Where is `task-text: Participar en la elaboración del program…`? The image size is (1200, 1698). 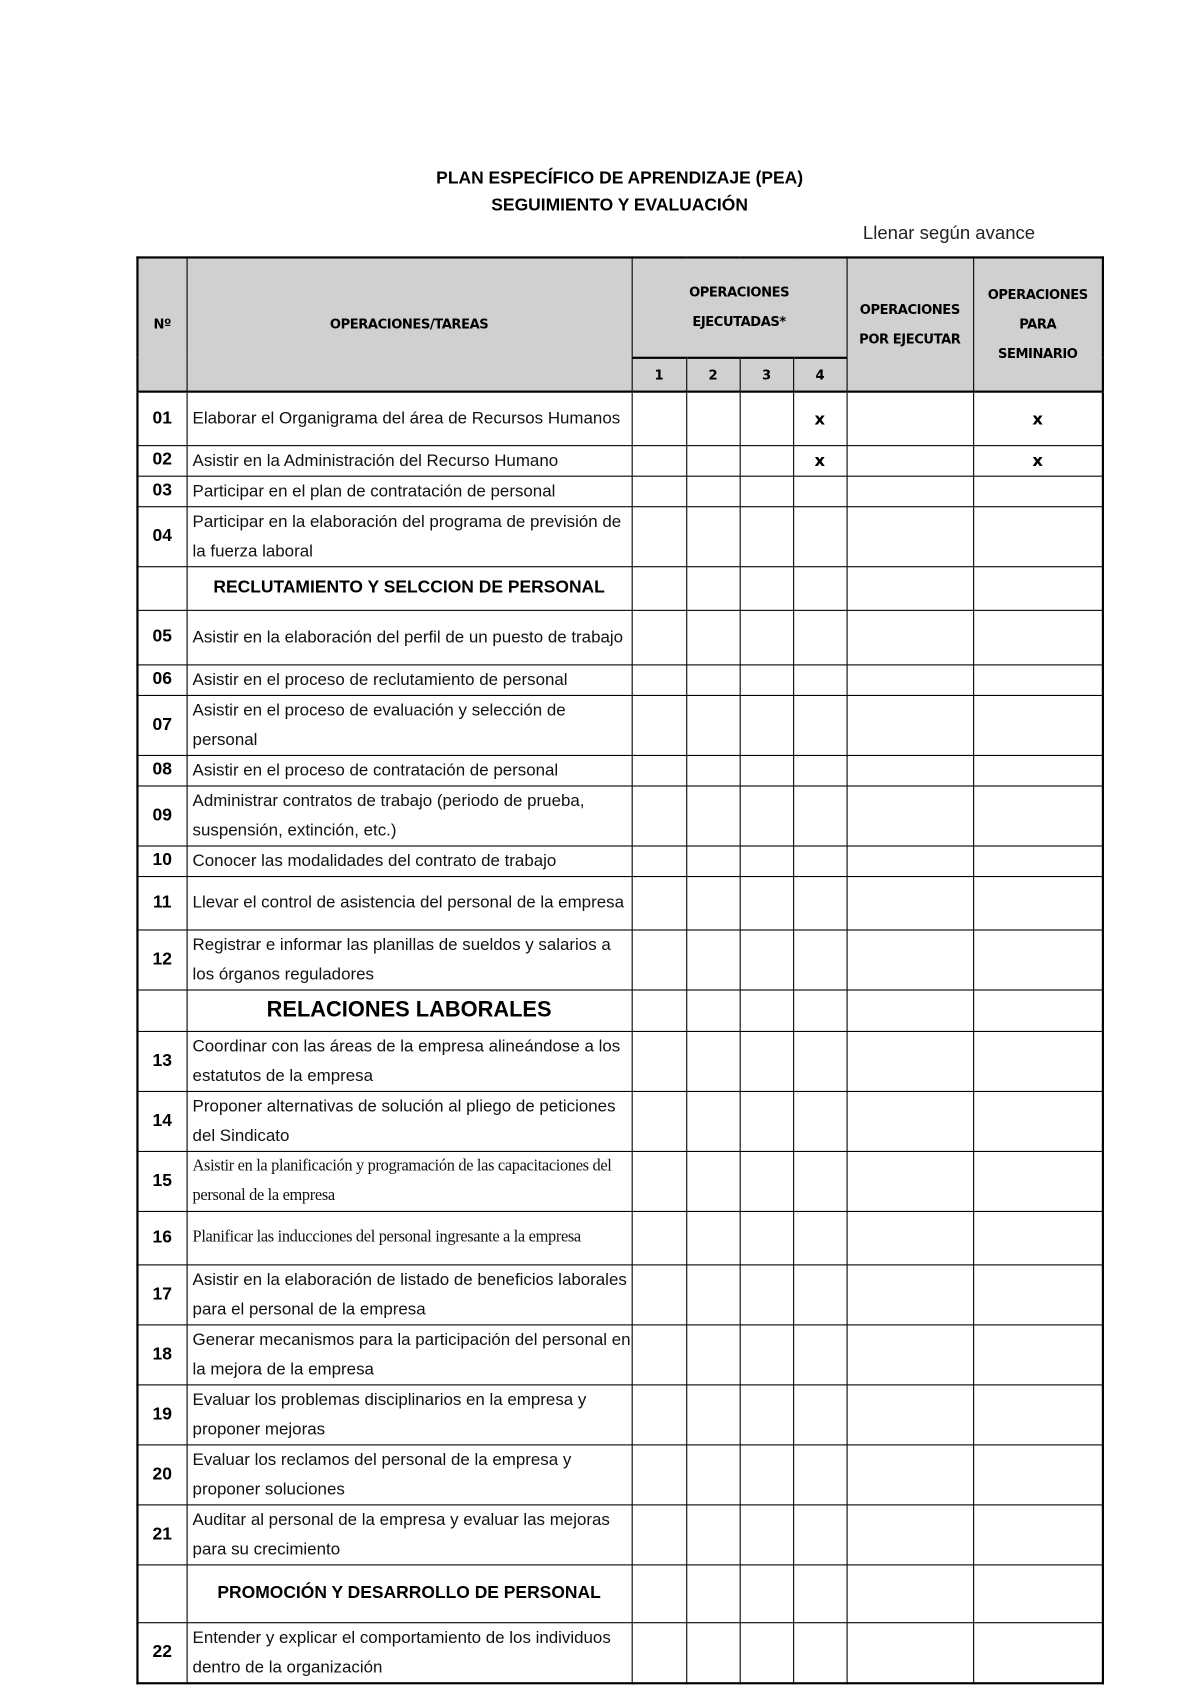
task-text: Participar en la elaboración del program… is located at coordinates (409, 536).